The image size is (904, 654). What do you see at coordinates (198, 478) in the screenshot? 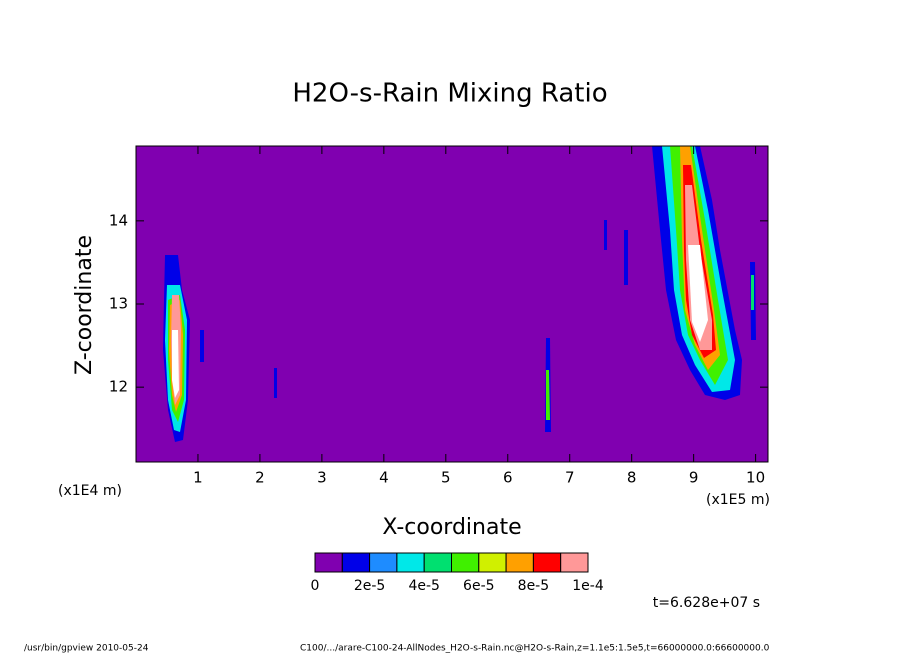
I see `x-tick-label: 1` at bounding box center [198, 478].